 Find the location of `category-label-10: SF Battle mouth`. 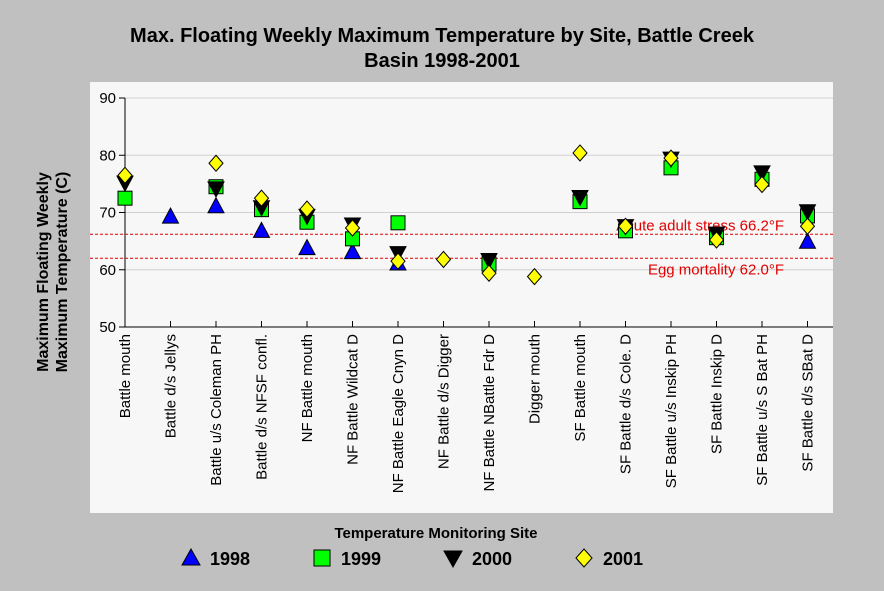

category-label-10: SF Battle mouth is located at coordinates (580, 388).